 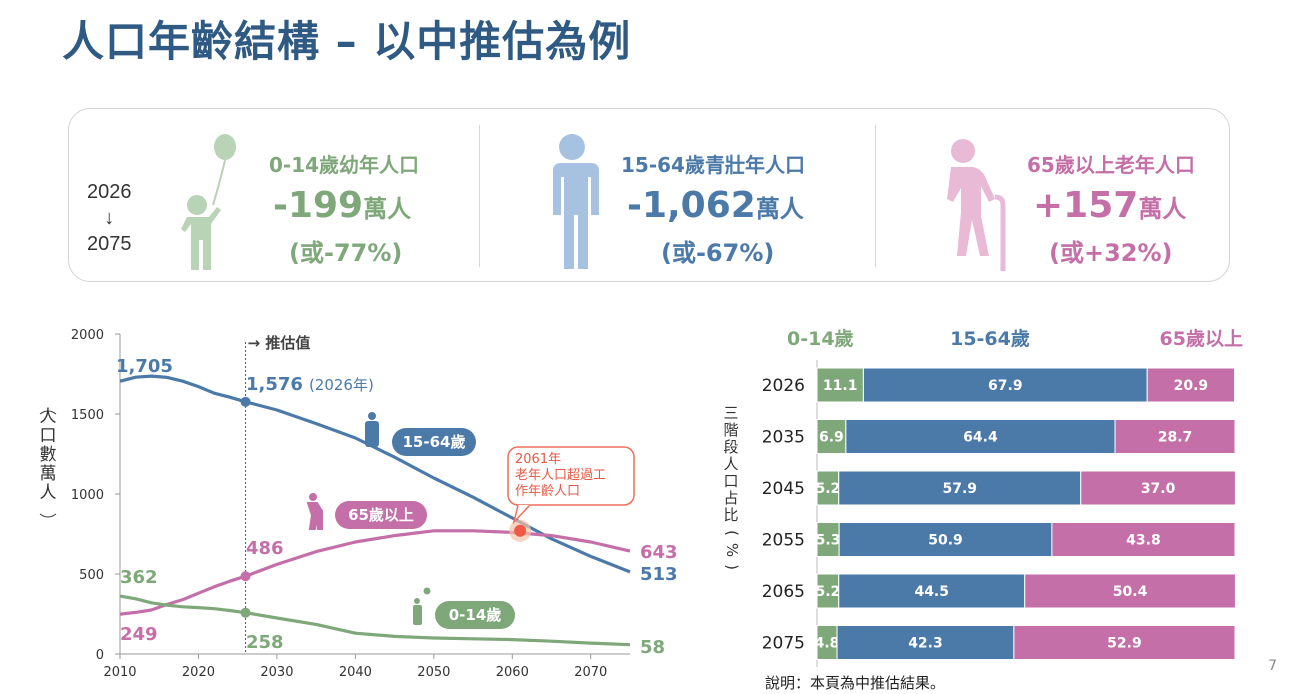 What do you see at coordinates (931, 592) in the screenshot?
I see `bar-value-label: 44.5` at bounding box center [931, 592].